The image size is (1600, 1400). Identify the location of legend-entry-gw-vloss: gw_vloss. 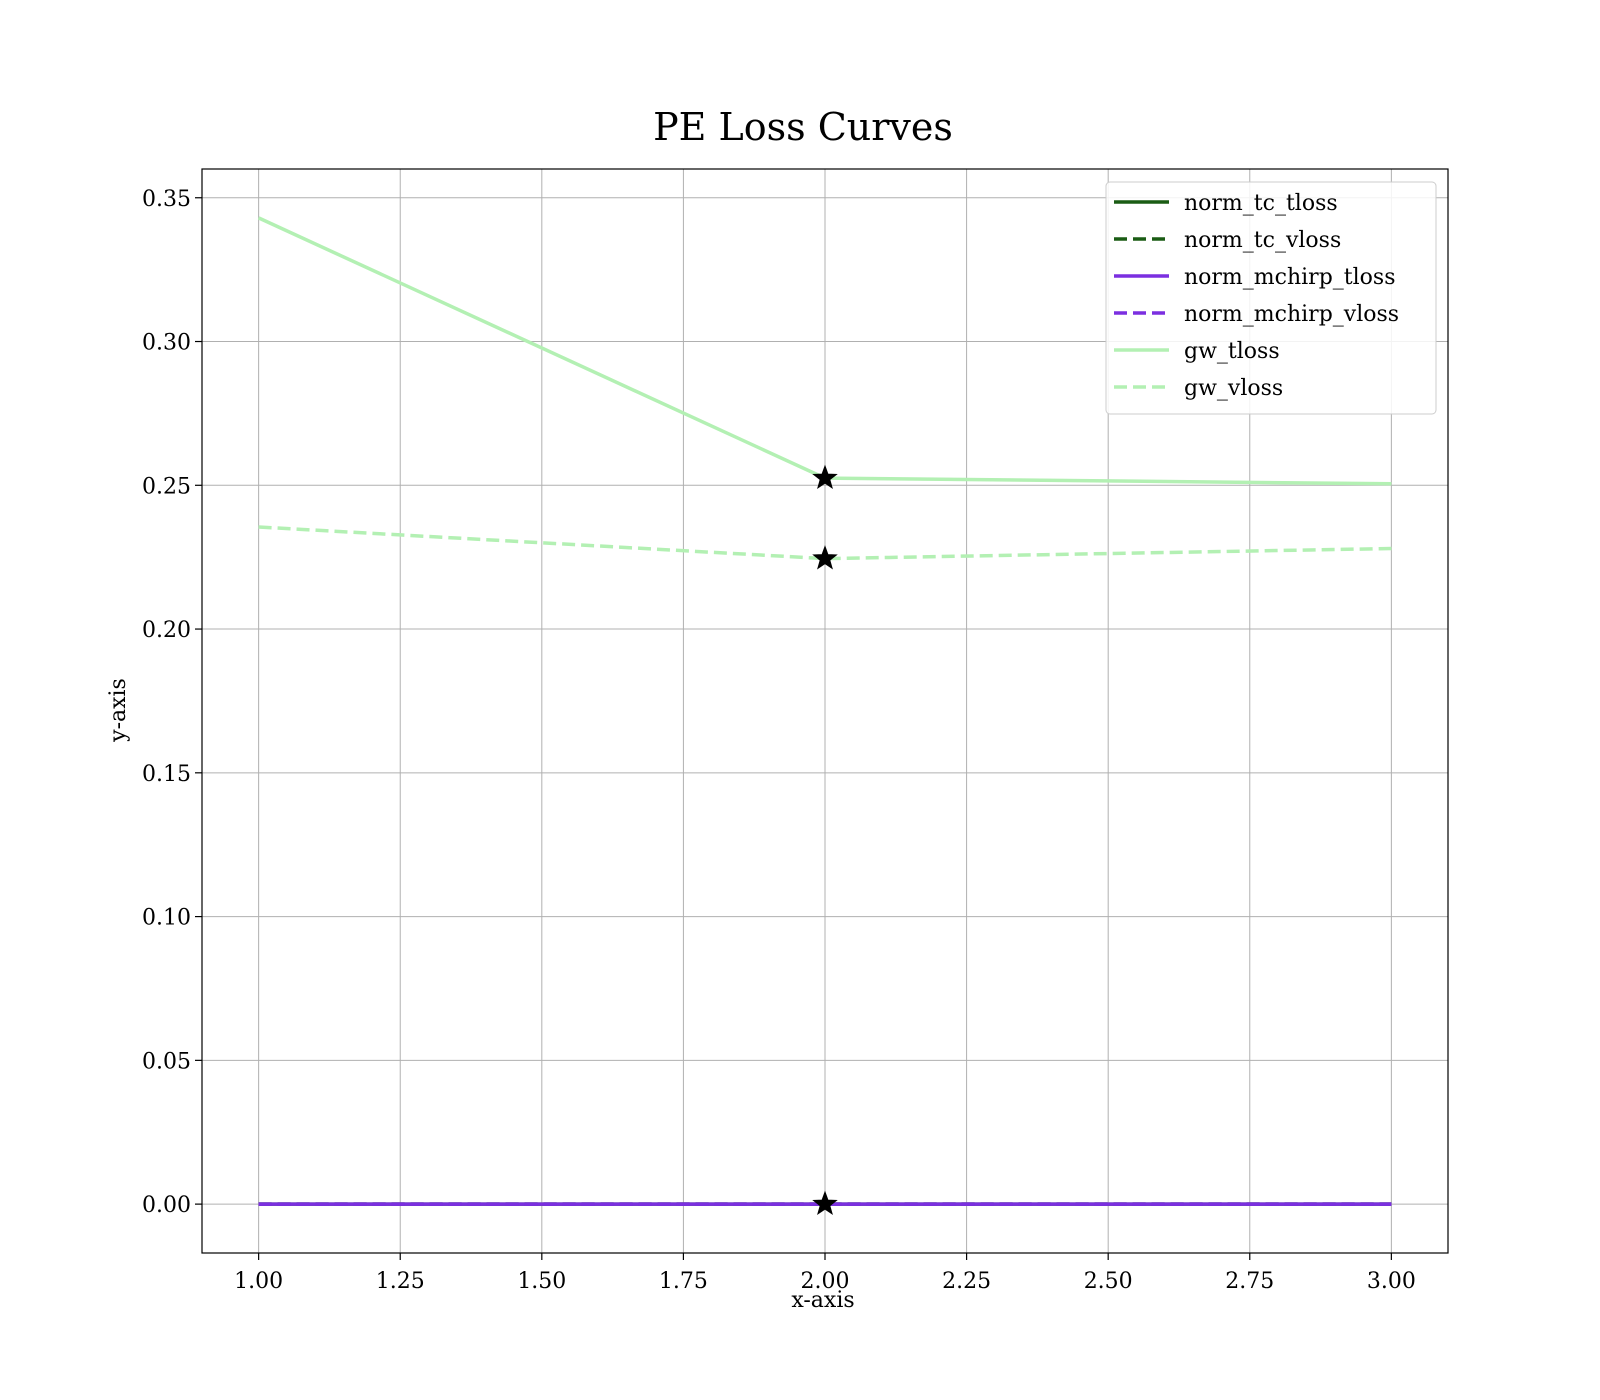
(1233, 388).